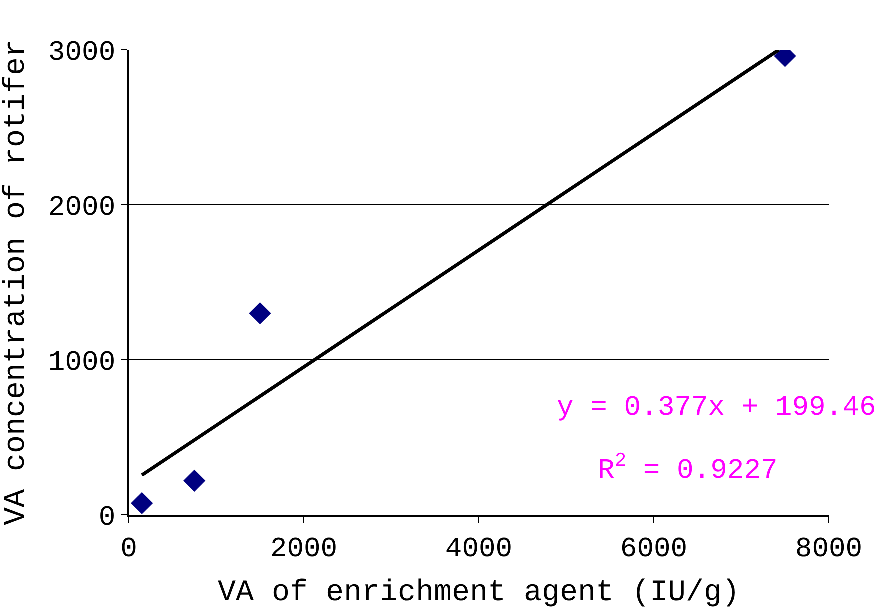 This screenshot has width=894, height=613. Describe the element at coordinates (107, 518) in the screenshot. I see `y-tick-label: 0` at that location.